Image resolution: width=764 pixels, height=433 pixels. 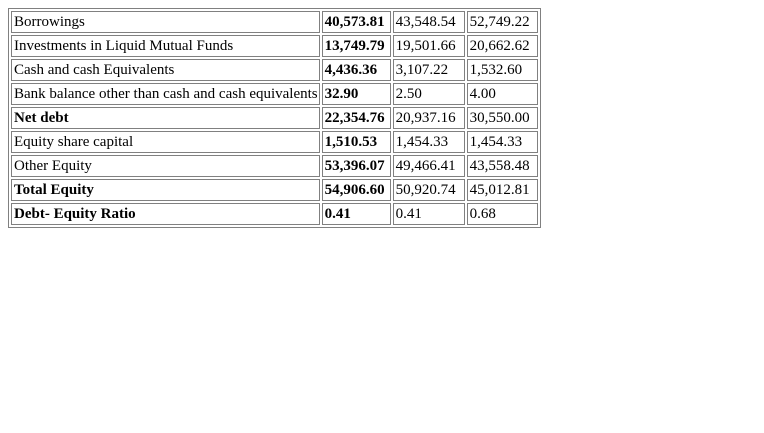 What do you see at coordinates (502, 46) in the screenshot?
I see `value-cell-col3: 20,662.62` at bounding box center [502, 46].